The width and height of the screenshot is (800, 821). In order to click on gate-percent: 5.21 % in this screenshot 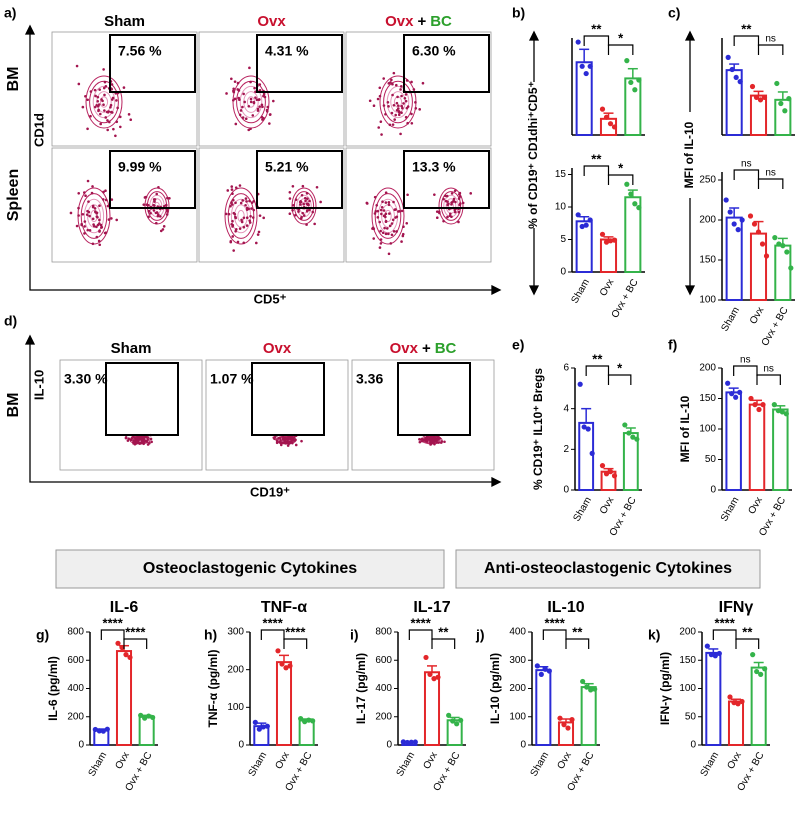, I will do `click(287, 167)`.